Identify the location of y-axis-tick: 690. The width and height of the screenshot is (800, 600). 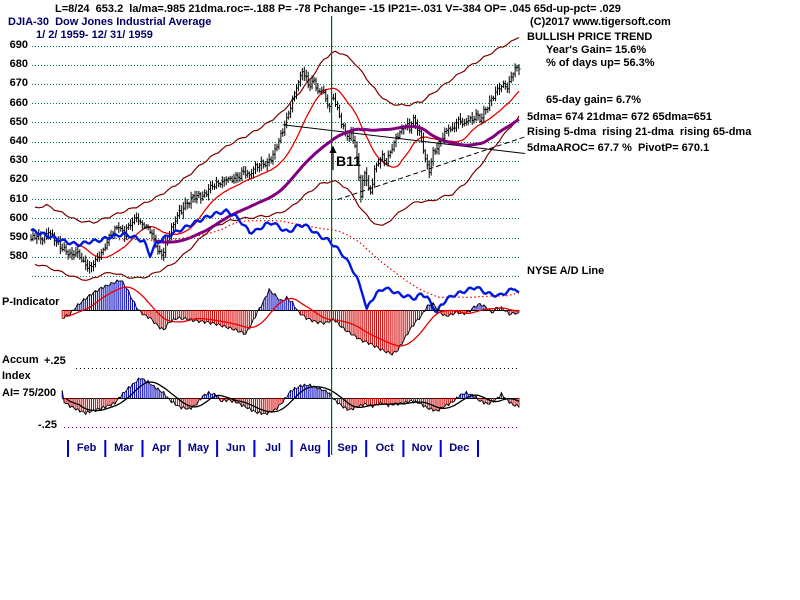
(18, 45).